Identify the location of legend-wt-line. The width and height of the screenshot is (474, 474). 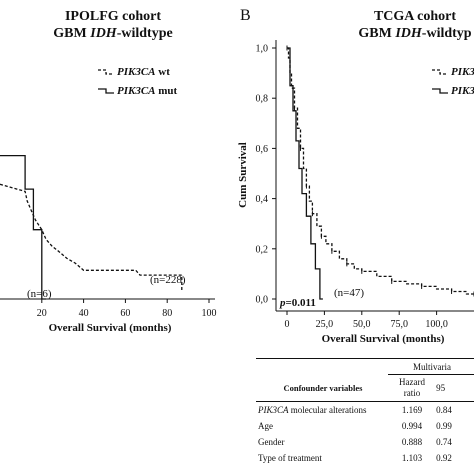
(106, 72).